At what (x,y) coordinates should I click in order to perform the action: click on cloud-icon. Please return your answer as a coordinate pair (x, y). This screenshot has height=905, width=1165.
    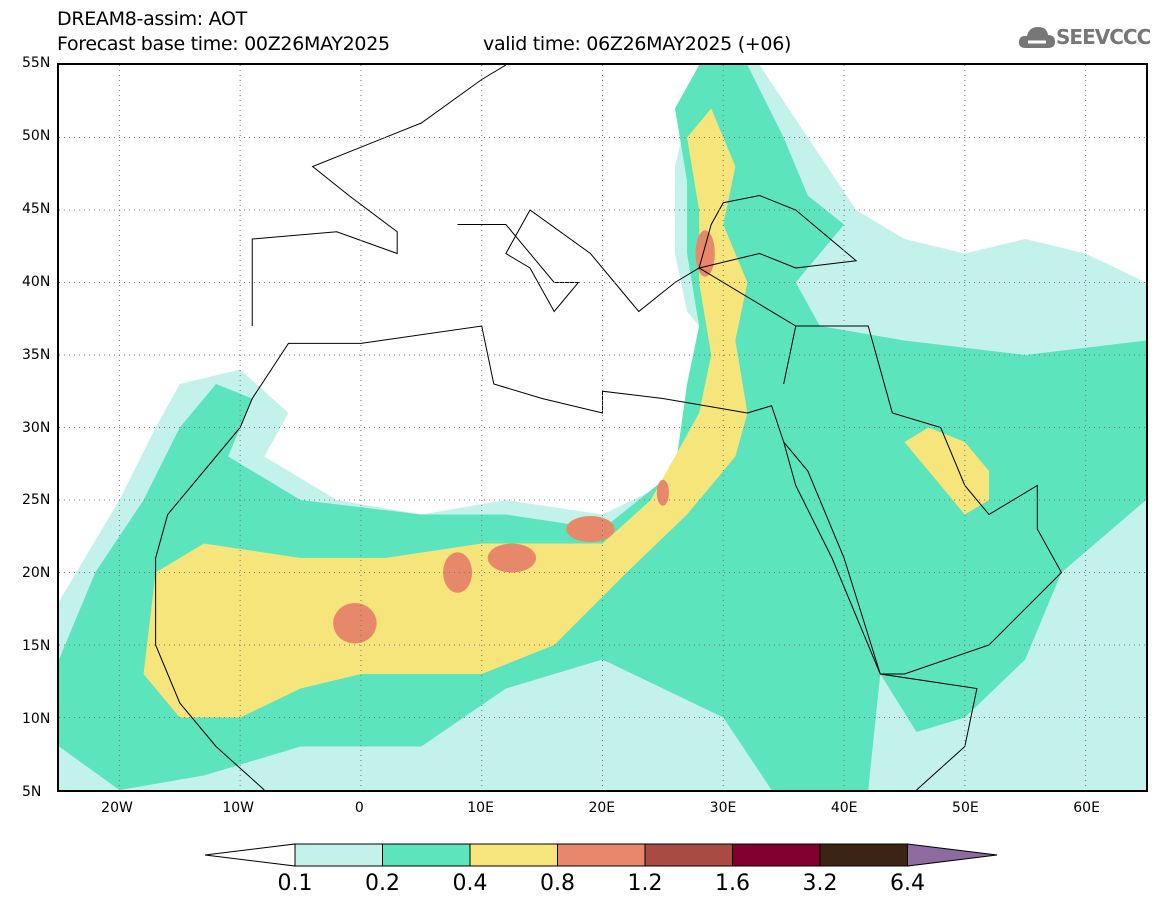
    Looking at the image, I should click on (1036, 37).